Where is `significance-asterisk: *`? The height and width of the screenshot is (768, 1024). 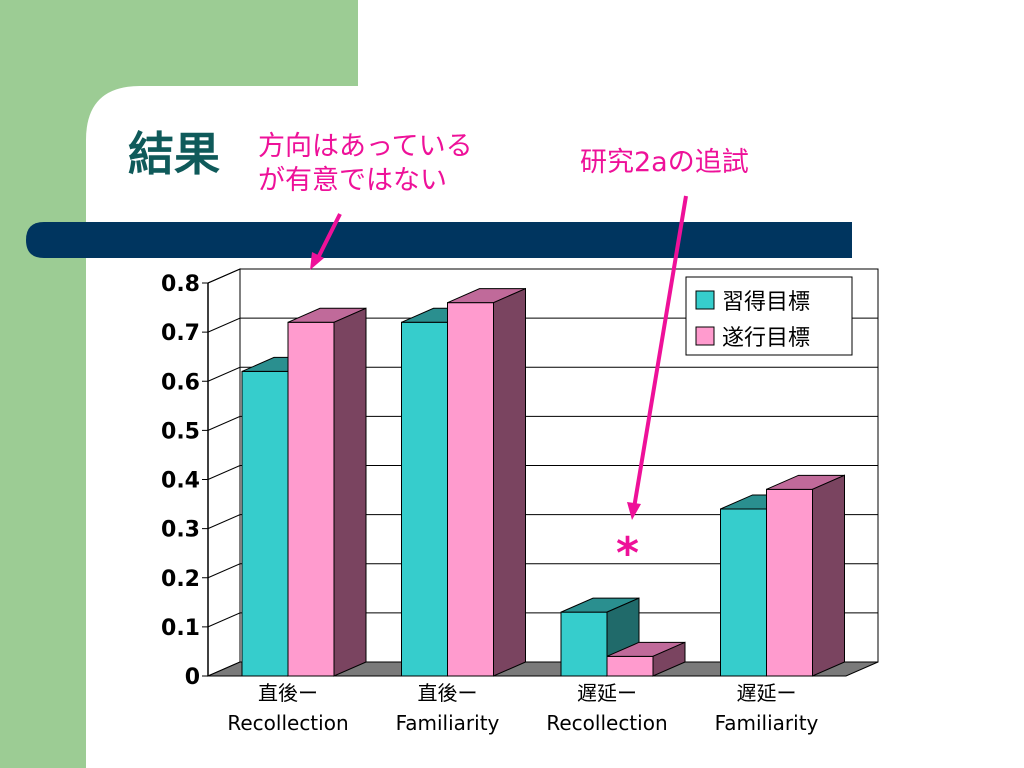
significance-asterisk: * is located at coordinates (628, 553).